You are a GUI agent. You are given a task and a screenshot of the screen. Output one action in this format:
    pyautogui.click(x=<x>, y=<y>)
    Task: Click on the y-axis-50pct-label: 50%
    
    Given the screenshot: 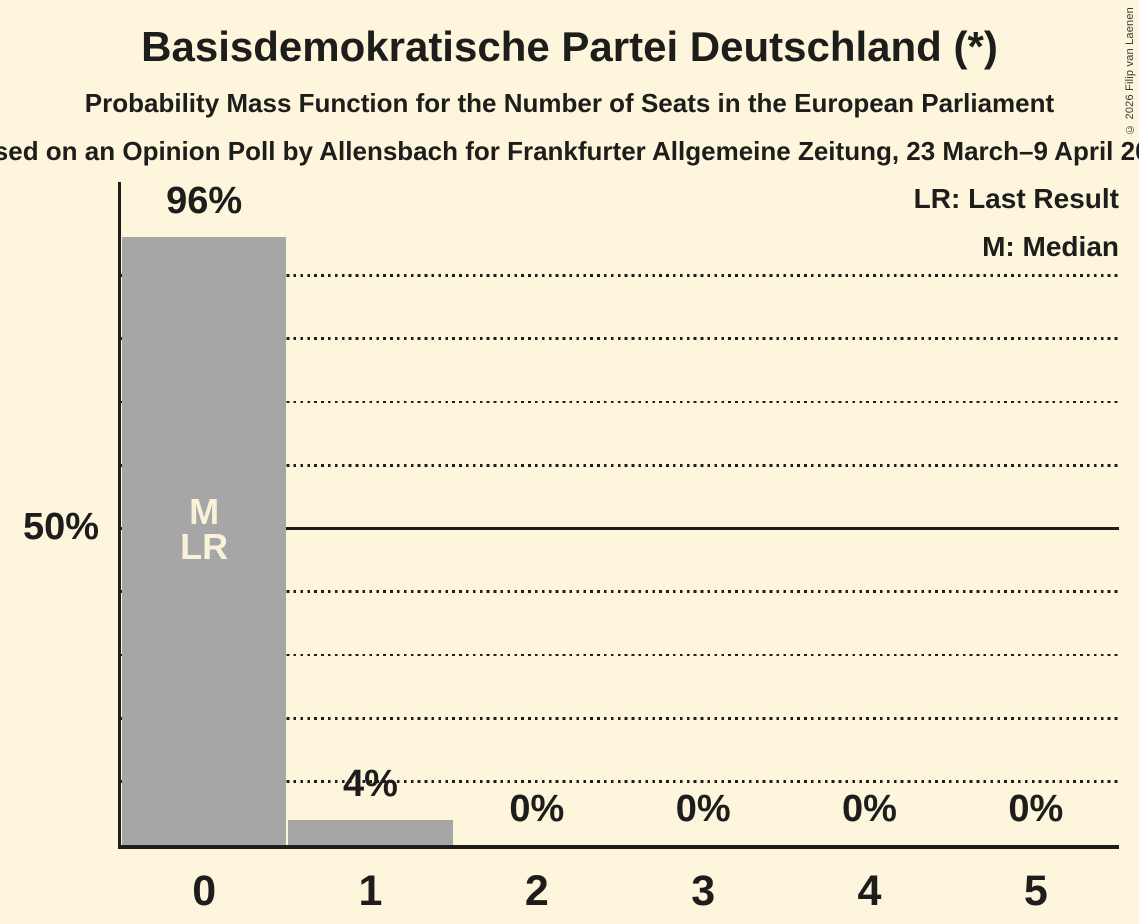 What is the action you would take?
    pyautogui.click(x=60, y=527)
    